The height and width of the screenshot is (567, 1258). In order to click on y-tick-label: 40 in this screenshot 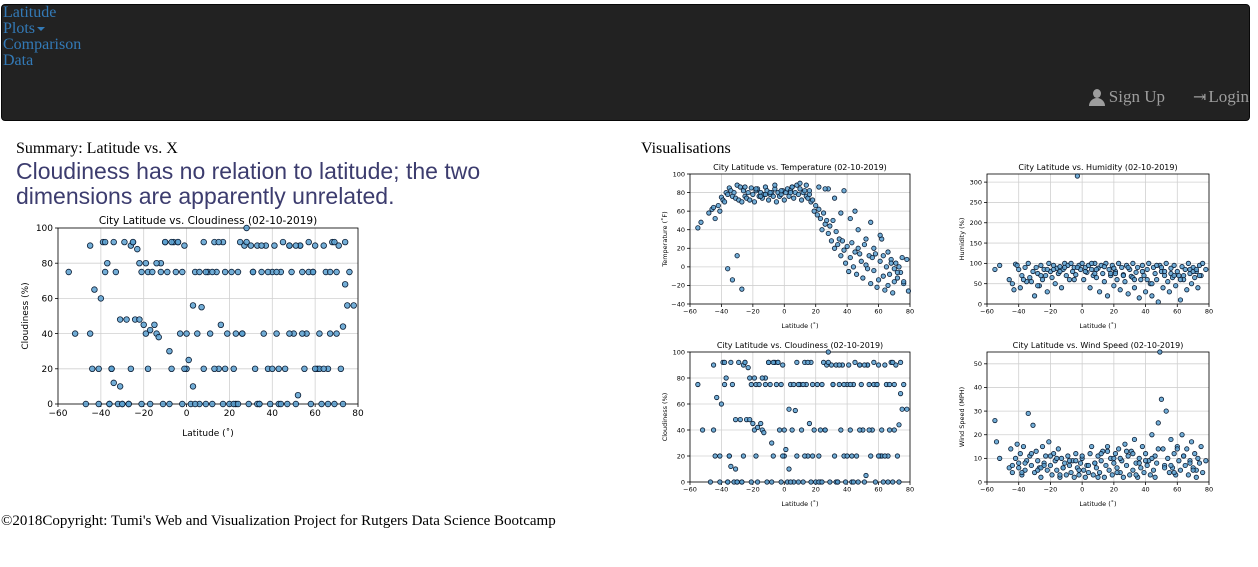, I will do `click(681, 430)`.